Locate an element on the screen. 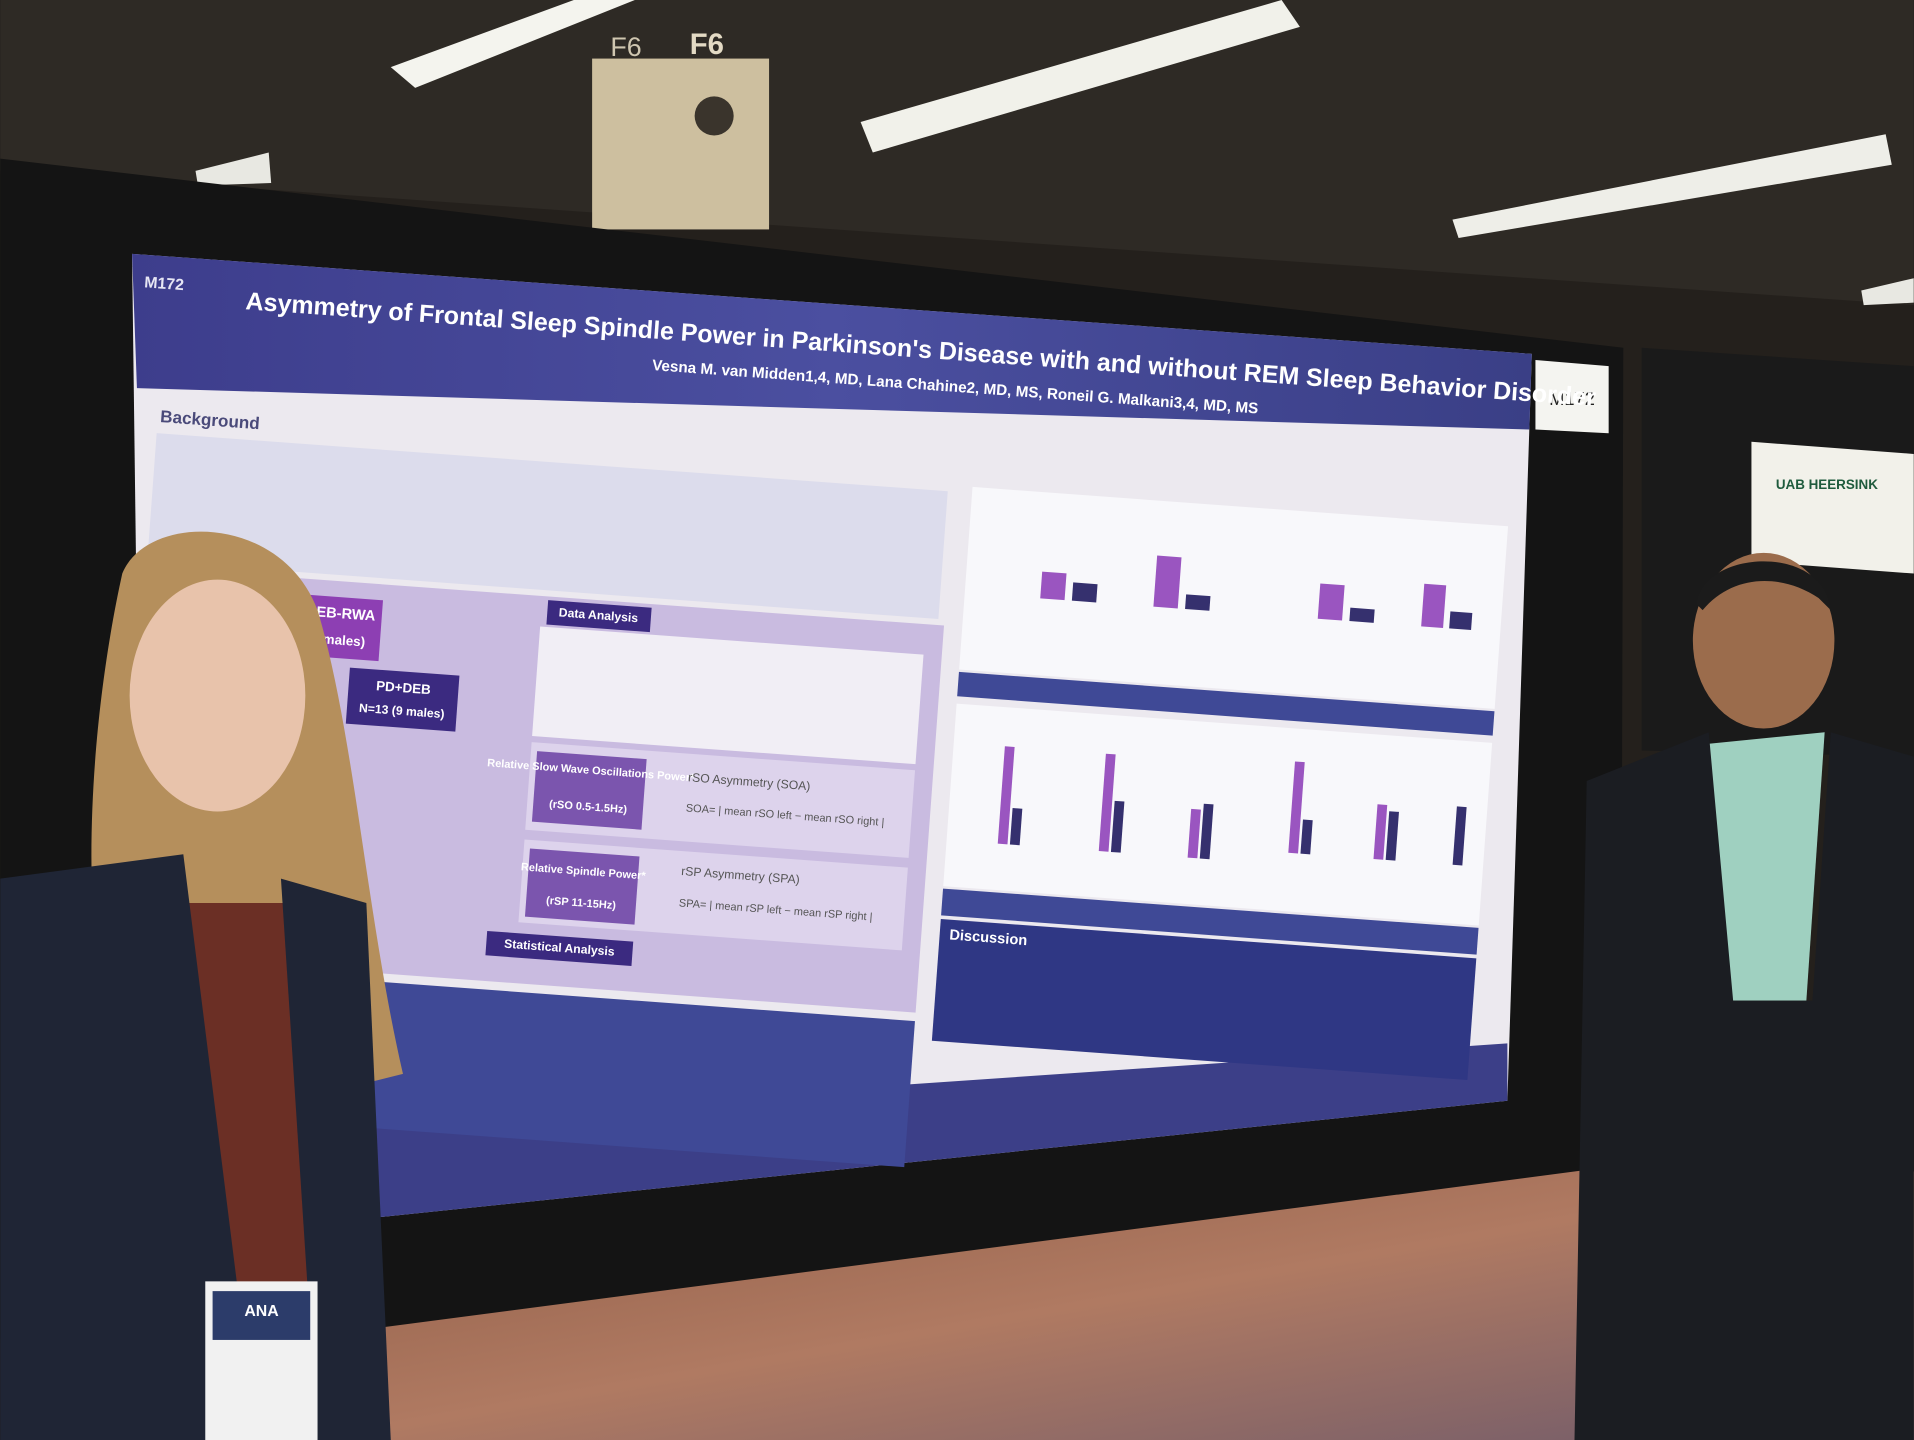 This screenshot has height=1440, width=1914. measure-band: (rSP 11-15Hz) is located at coordinates (581, 903).